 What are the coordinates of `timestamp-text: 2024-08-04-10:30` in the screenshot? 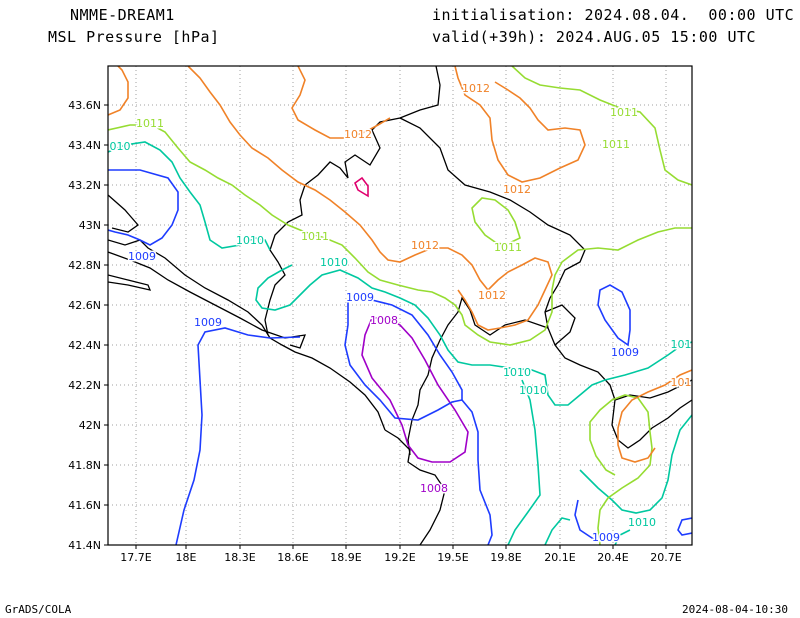 It's located at (735, 609).